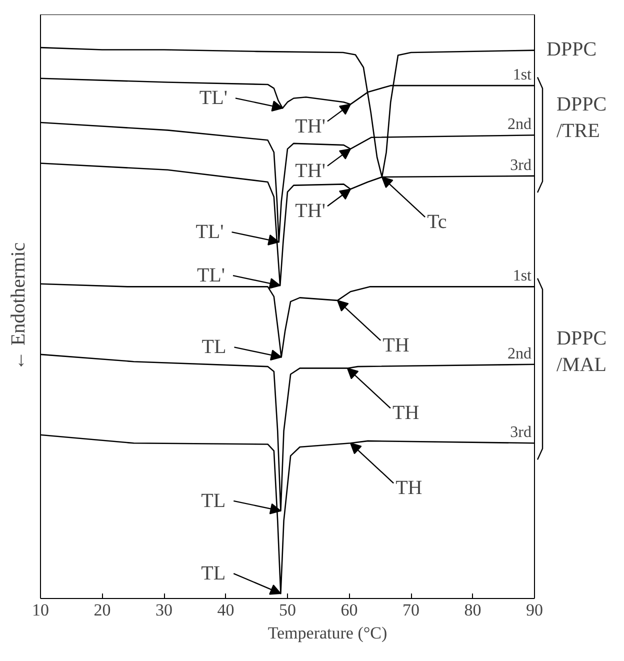 Image resolution: width=624 pixels, height=661 pixels. What do you see at coordinates (349, 610) in the screenshot?
I see `x-tick-label: 60` at bounding box center [349, 610].